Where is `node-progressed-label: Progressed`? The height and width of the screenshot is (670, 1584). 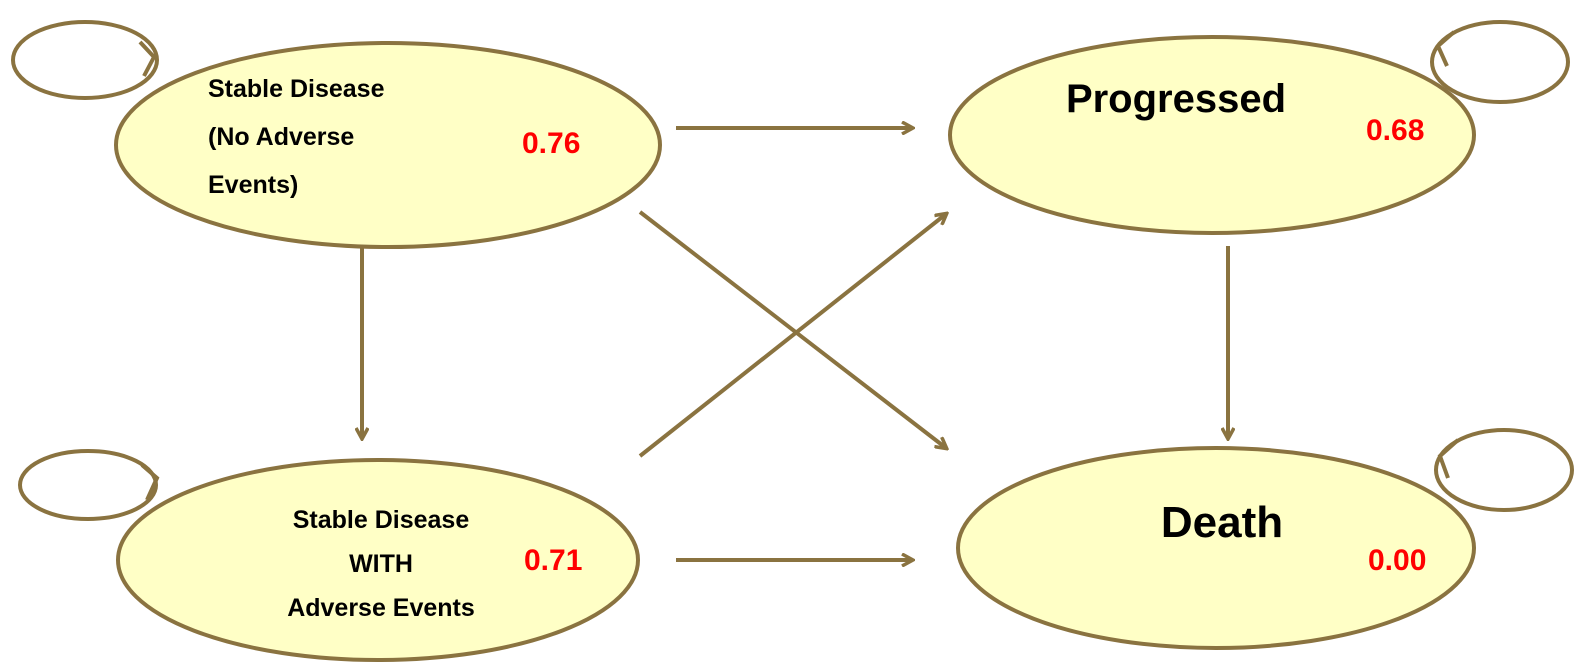 node-progressed-label: Progressed is located at coordinates (1176, 99).